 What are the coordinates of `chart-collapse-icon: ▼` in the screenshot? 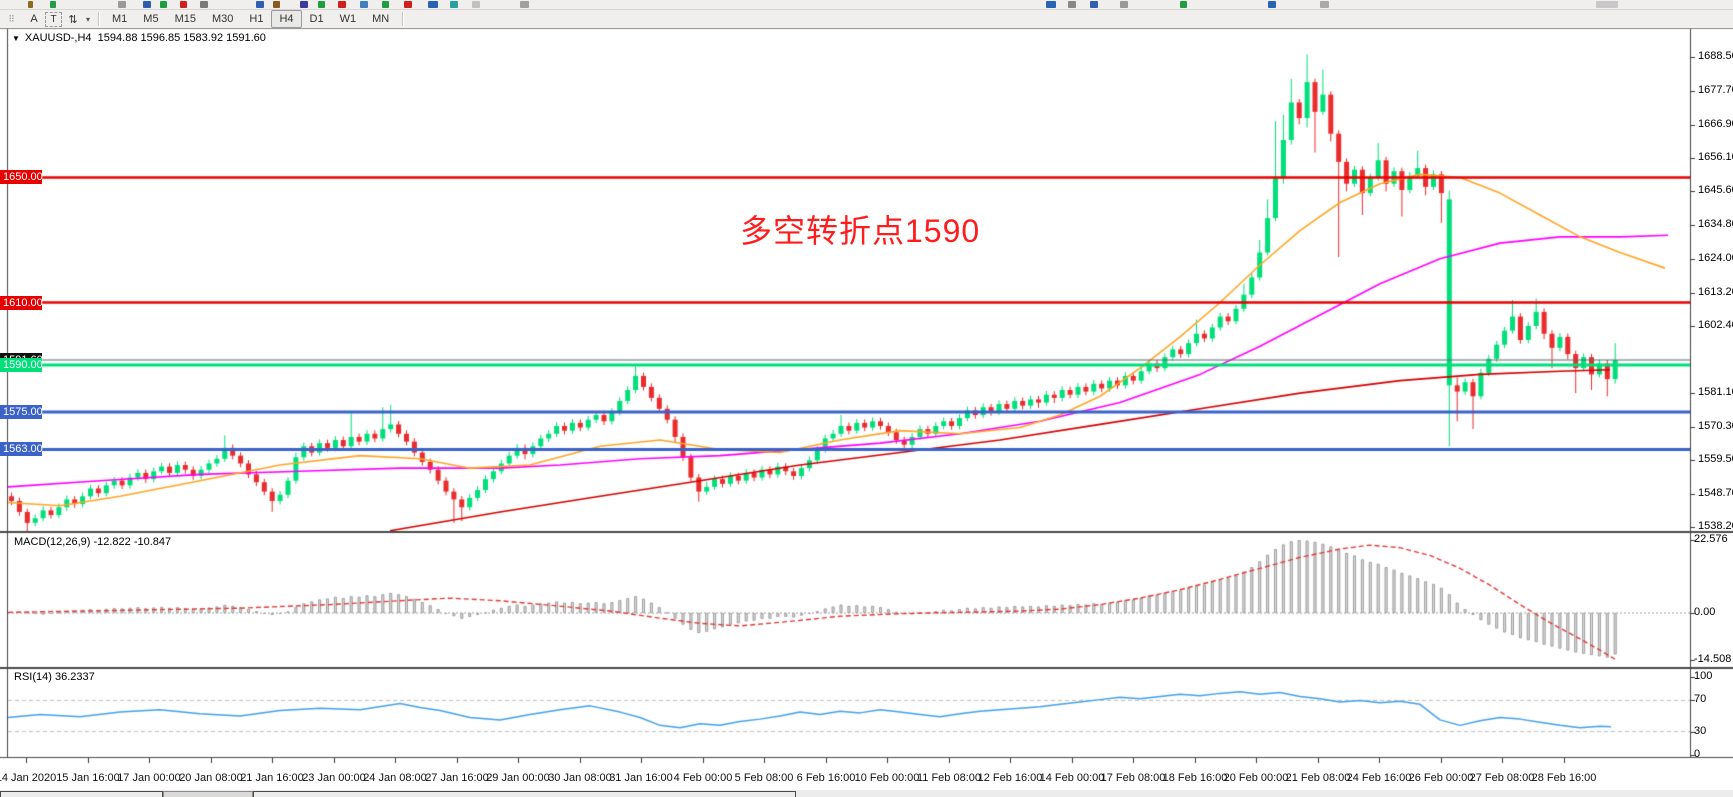 It's located at (16, 38).